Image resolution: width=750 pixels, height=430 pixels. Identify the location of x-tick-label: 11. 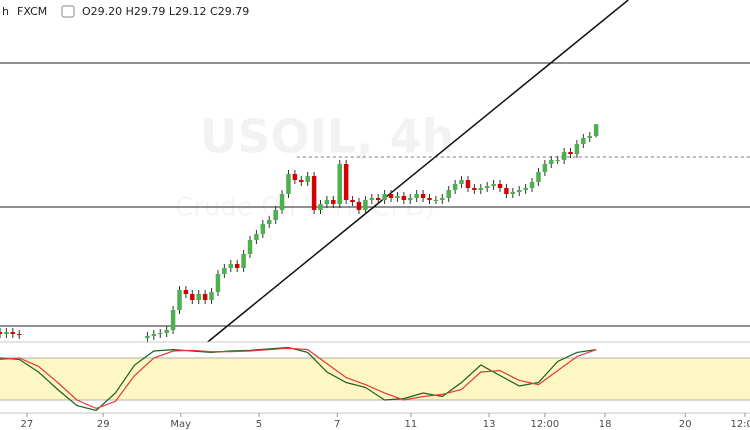
(411, 424).